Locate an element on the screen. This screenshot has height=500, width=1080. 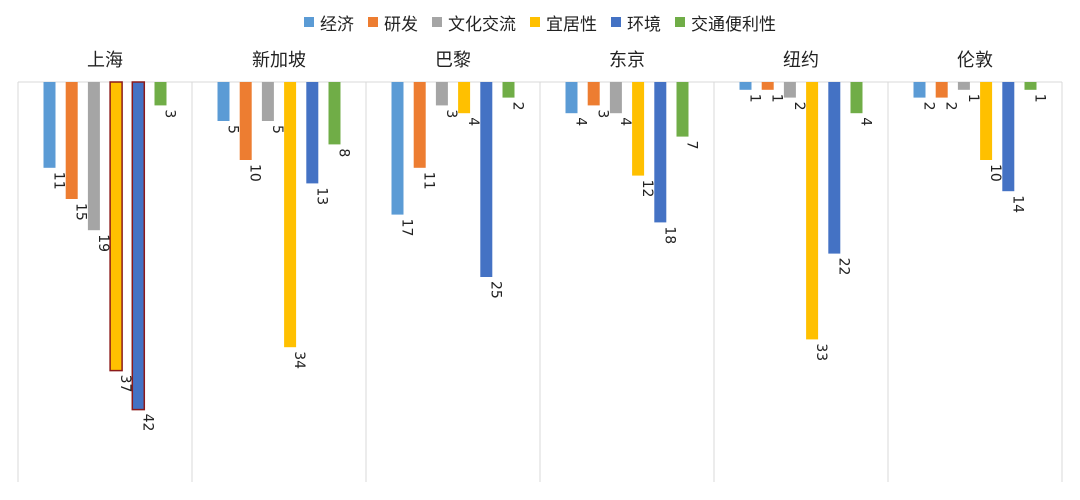
bar-value-label: 25 is located at coordinates (495, 290).